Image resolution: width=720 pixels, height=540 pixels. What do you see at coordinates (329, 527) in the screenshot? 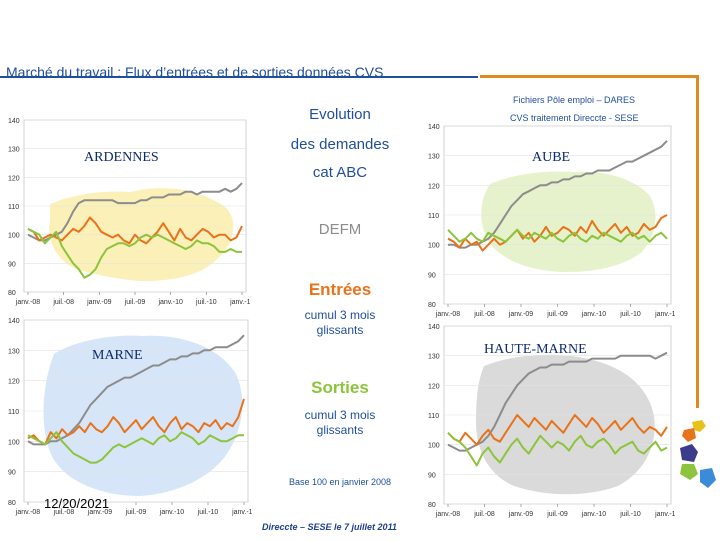
I see `footer-credit: Direccte – SESE le 7 juillet 2011` at bounding box center [329, 527].